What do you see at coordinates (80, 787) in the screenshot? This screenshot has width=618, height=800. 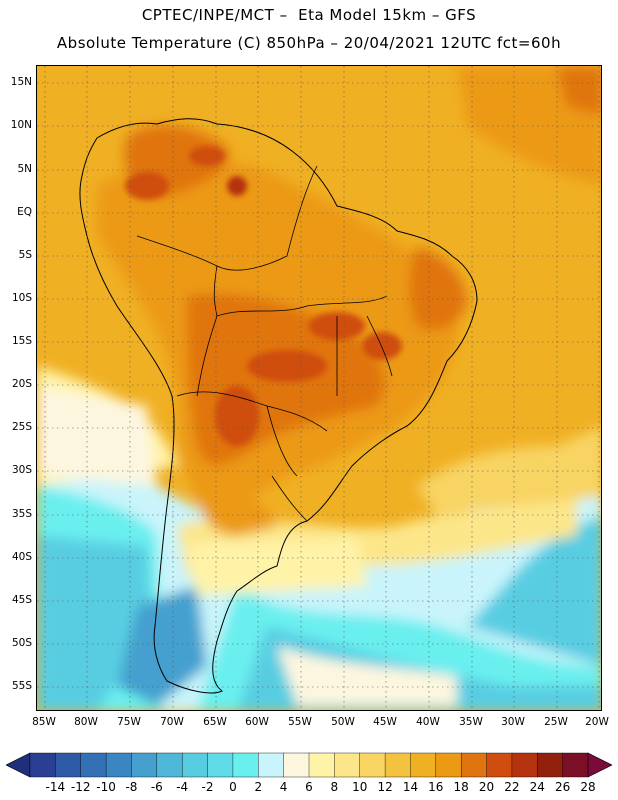 I see `colorbar-label: -12` at bounding box center [80, 787].